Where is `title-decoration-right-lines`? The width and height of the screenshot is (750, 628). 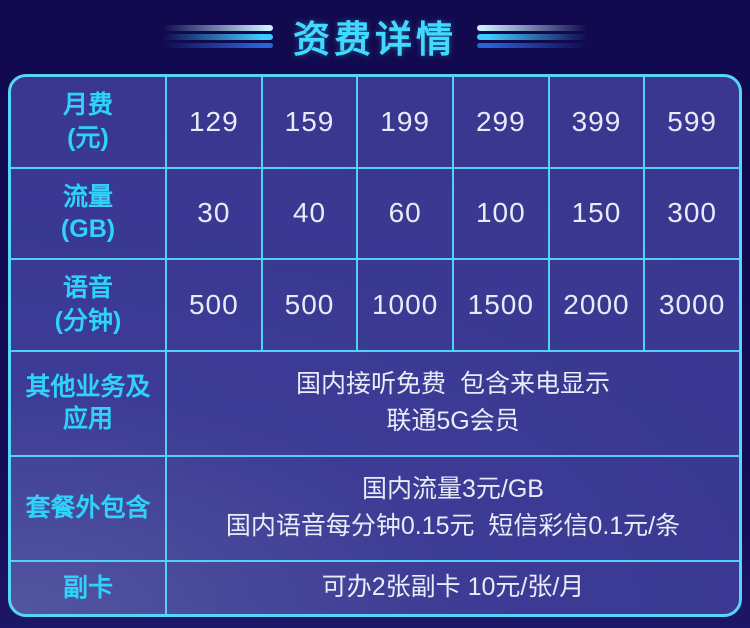 title-decoration-right-lines is located at coordinates (532, 36).